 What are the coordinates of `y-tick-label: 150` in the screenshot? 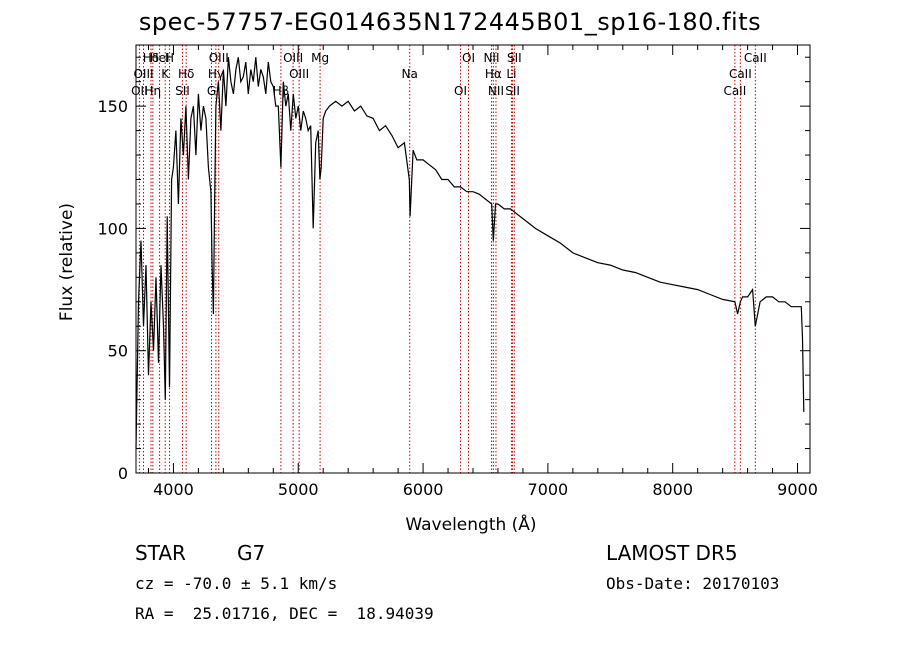 It's located at (112, 106).